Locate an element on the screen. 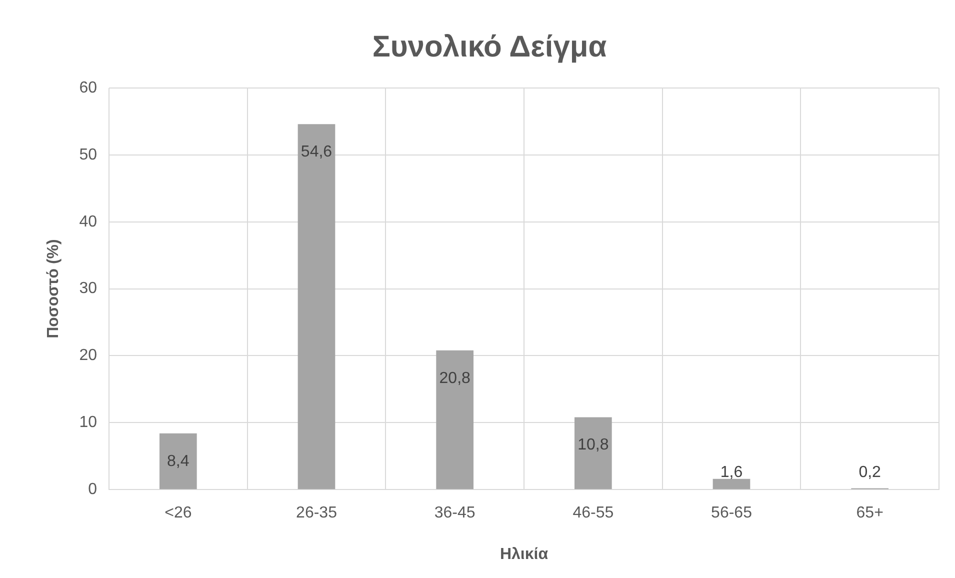 This screenshot has height=578, width=955. y-tick-label: 50 is located at coordinates (88, 155).